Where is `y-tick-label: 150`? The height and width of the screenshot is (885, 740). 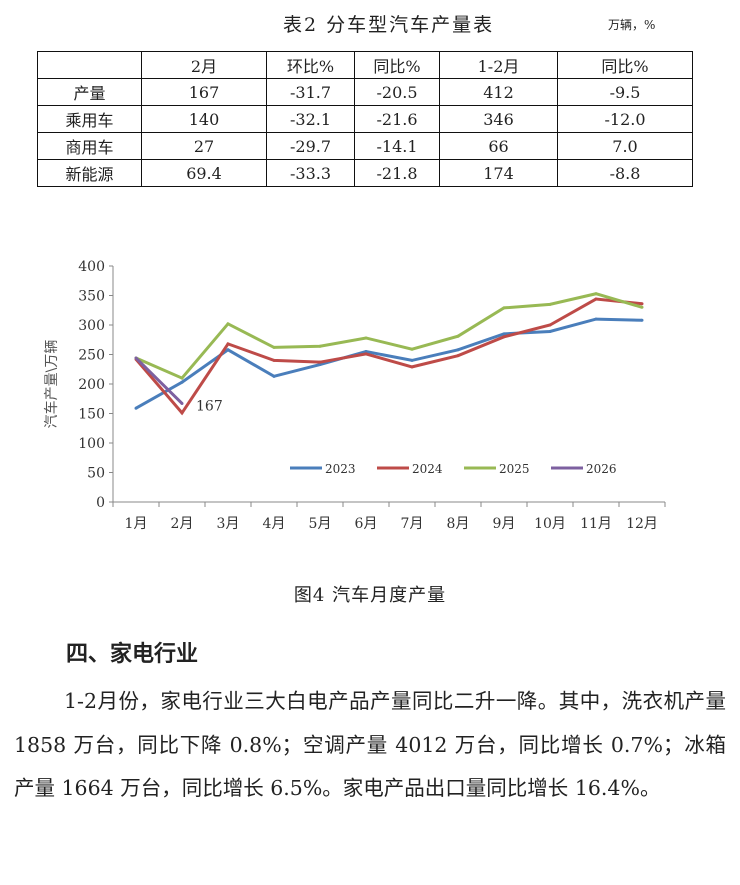 y-tick-label: 150 is located at coordinates (91, 415).